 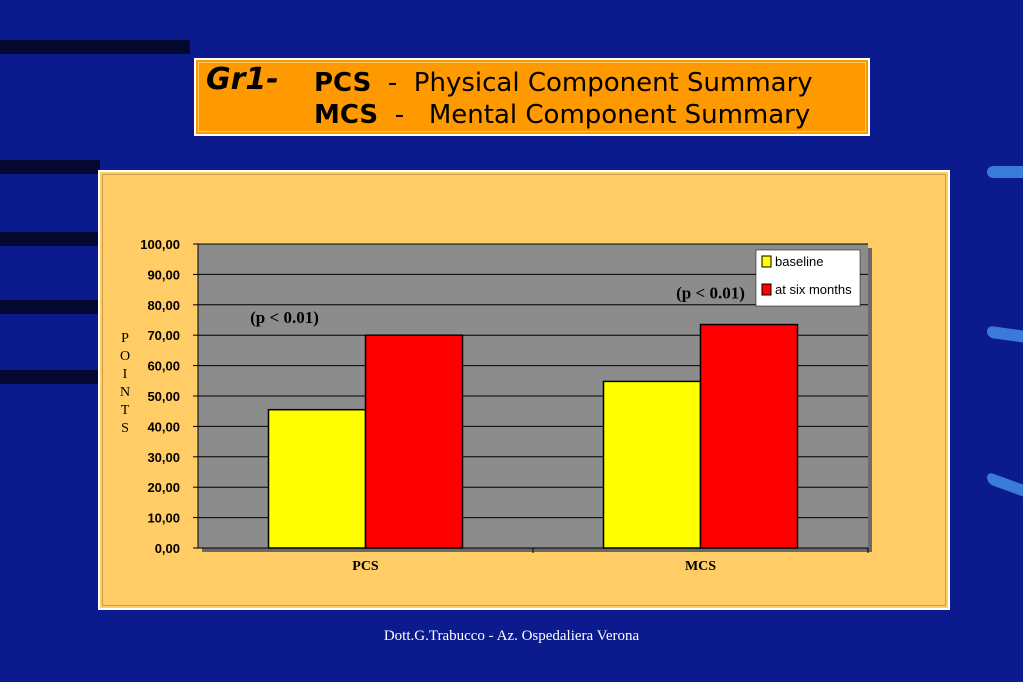 I want to click on y-axis-label-letter: T, so click(x=125, y=410).